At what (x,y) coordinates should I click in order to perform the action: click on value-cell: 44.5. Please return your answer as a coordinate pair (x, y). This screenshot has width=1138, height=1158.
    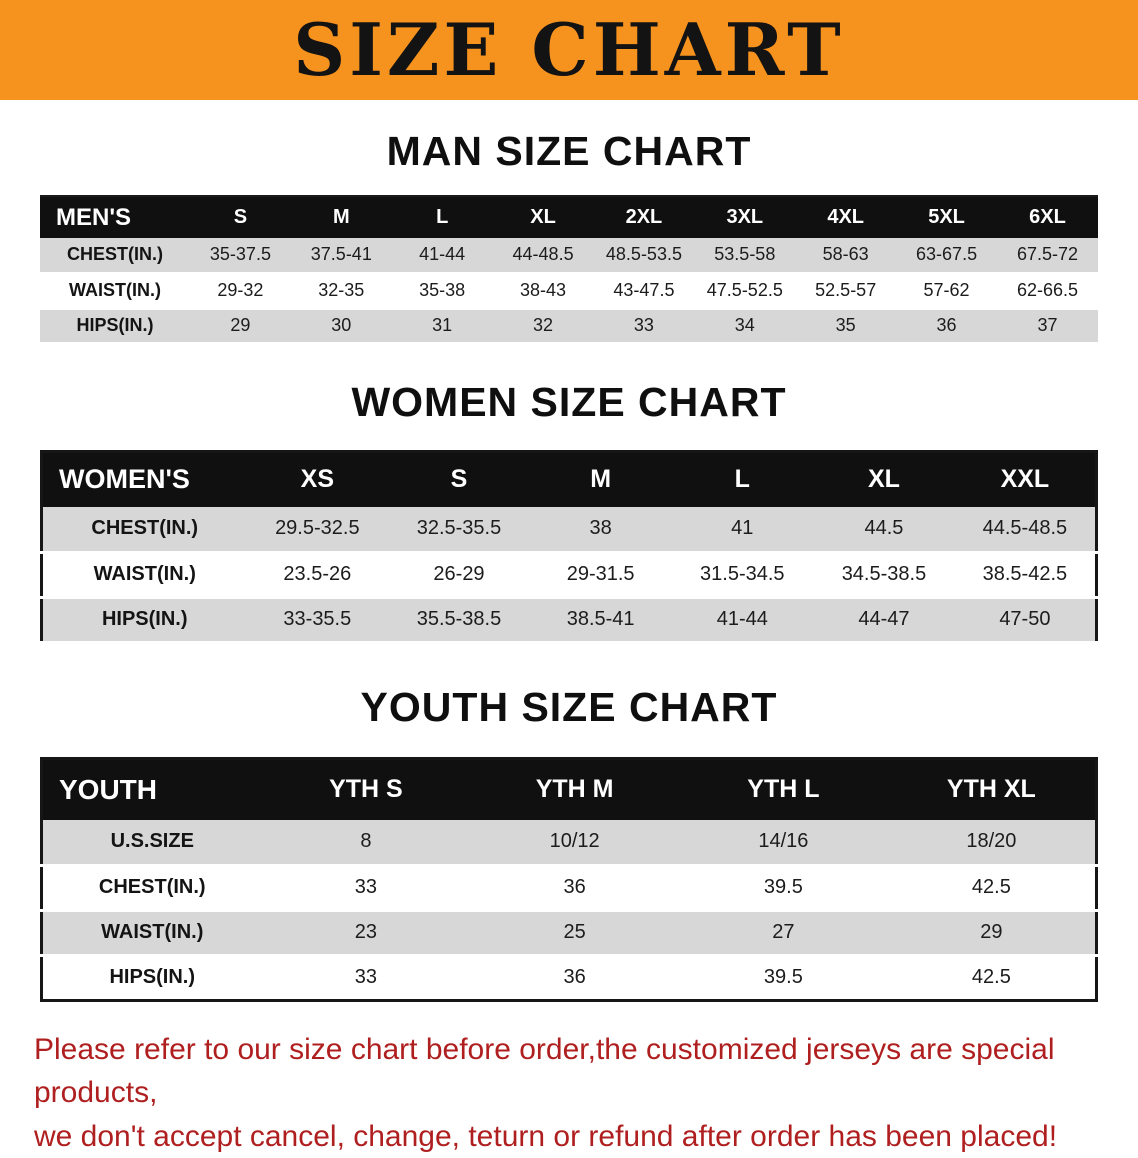
    Looking at the image, I should click on (884, 529).